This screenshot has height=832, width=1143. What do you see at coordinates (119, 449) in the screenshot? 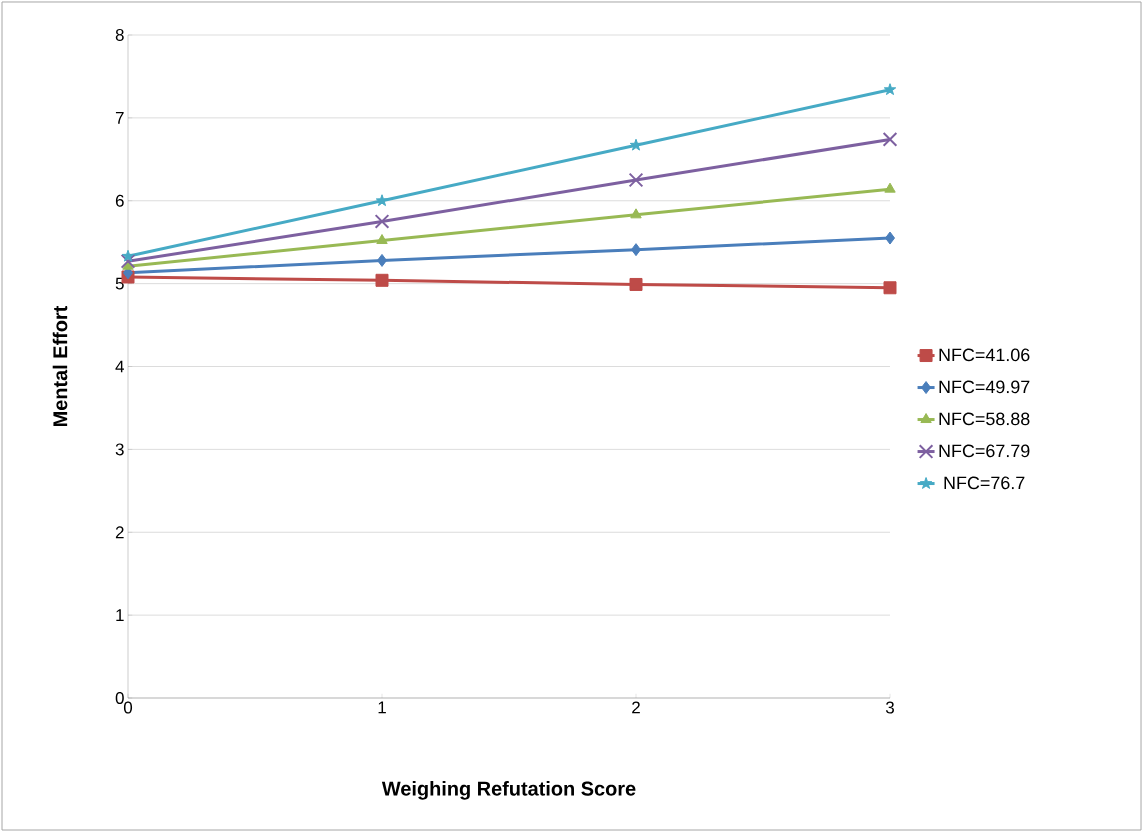
I see `y-tick-label: 3` at bounding box center [119, 449].